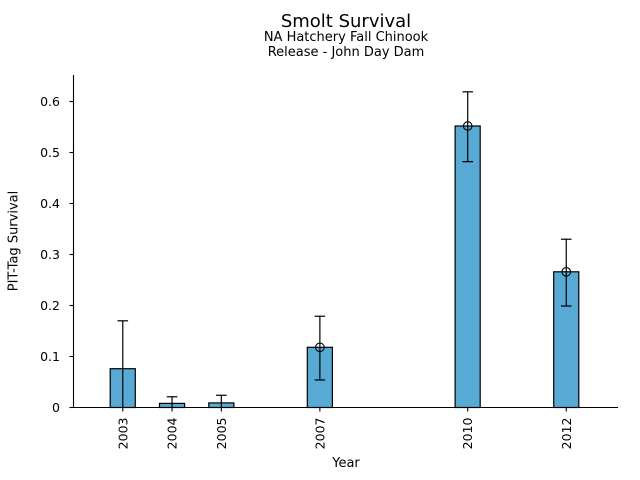 The image size is (640, 480). I want to click on bar-2010, so click(467, 267).